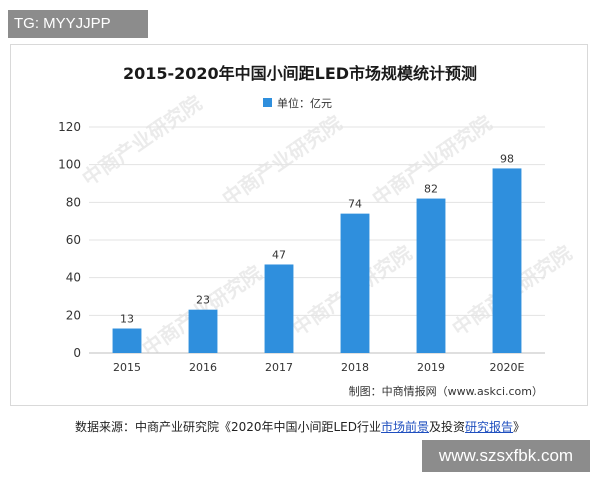 This screenshot has width=600, height=480. Describe the element at coordinates (73, 240) in the screenshot. I see `y-tick-label: 60` at that location.